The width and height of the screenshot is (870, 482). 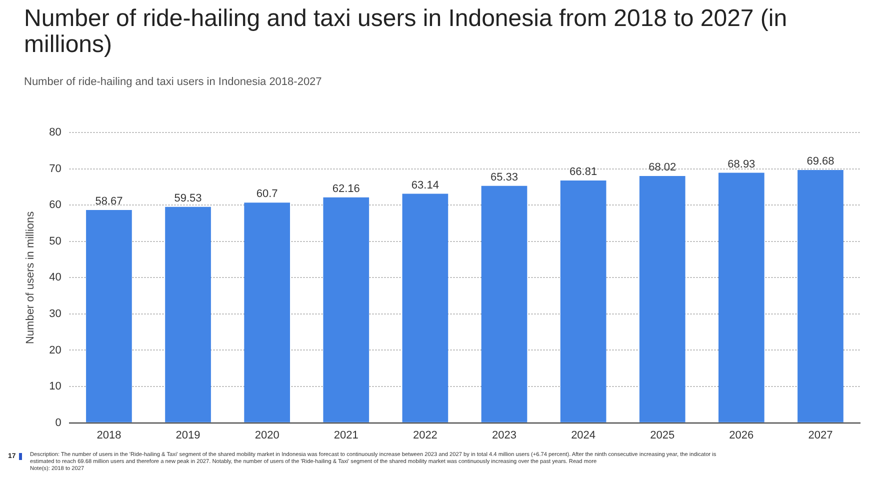 I want to click on data-label: 63.14, so click(x=425, y=185).